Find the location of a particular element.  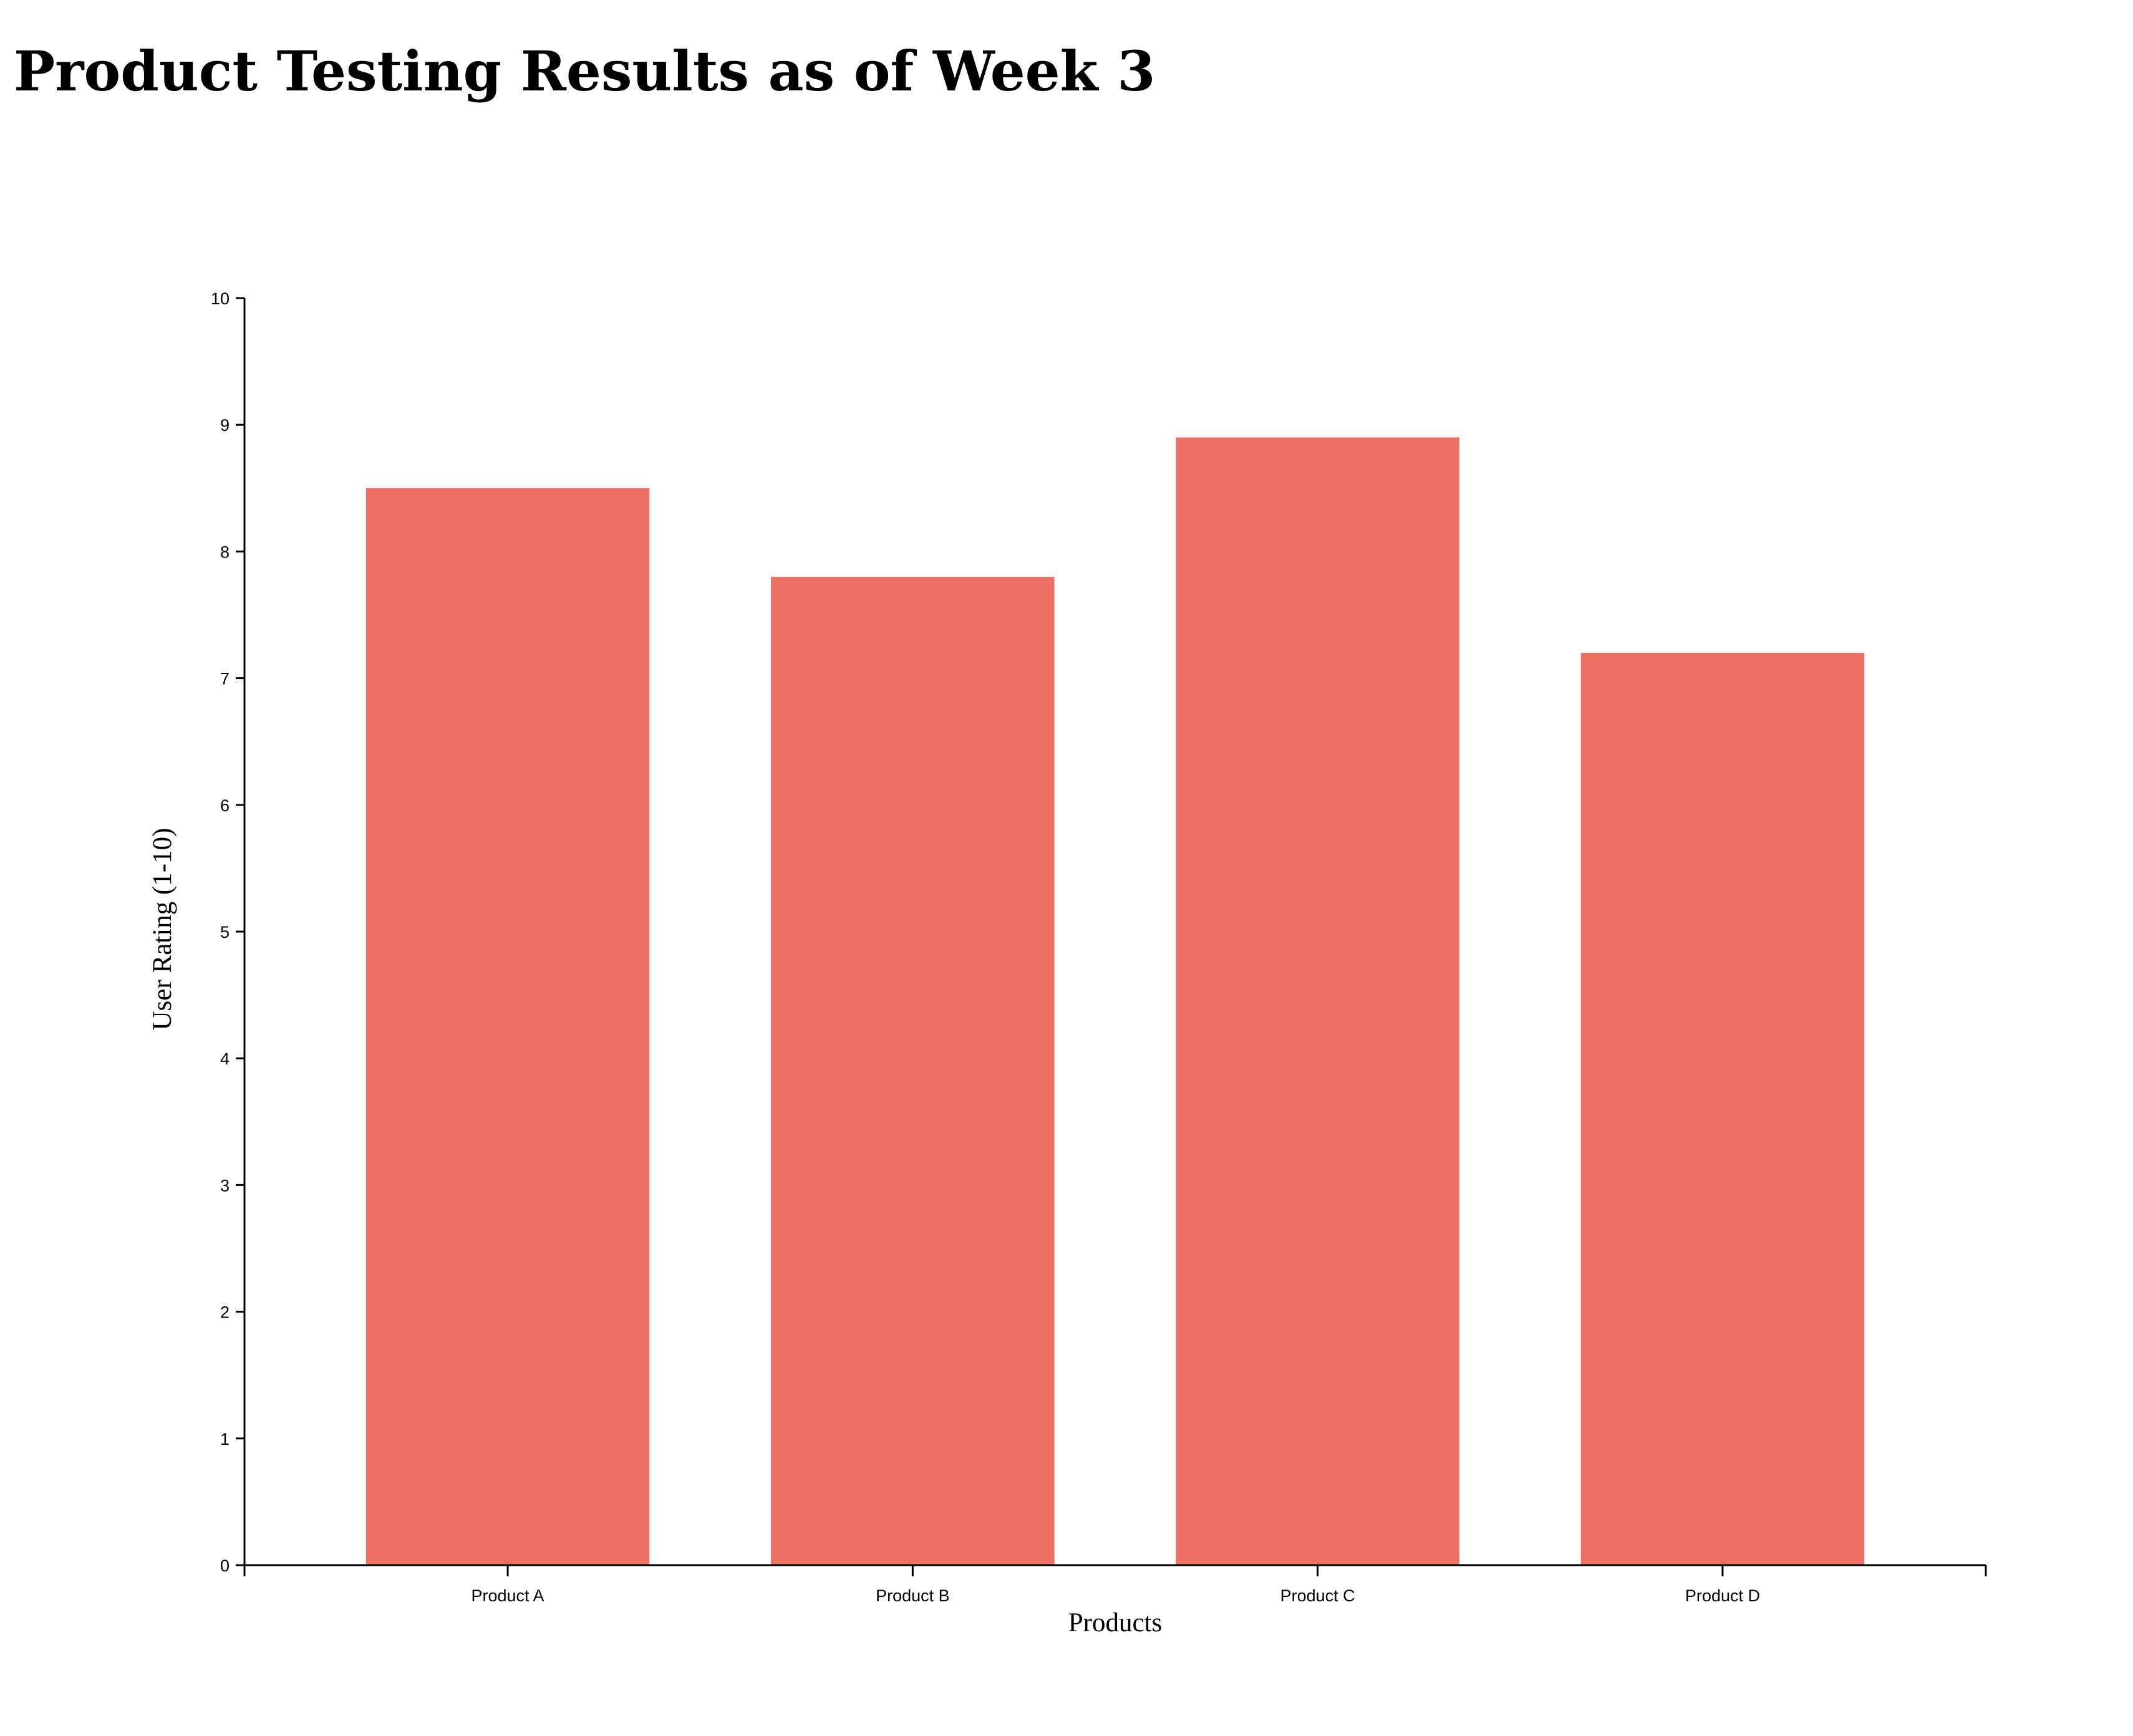

y-tick-label: 1 is located at coordinates (225, 1439).